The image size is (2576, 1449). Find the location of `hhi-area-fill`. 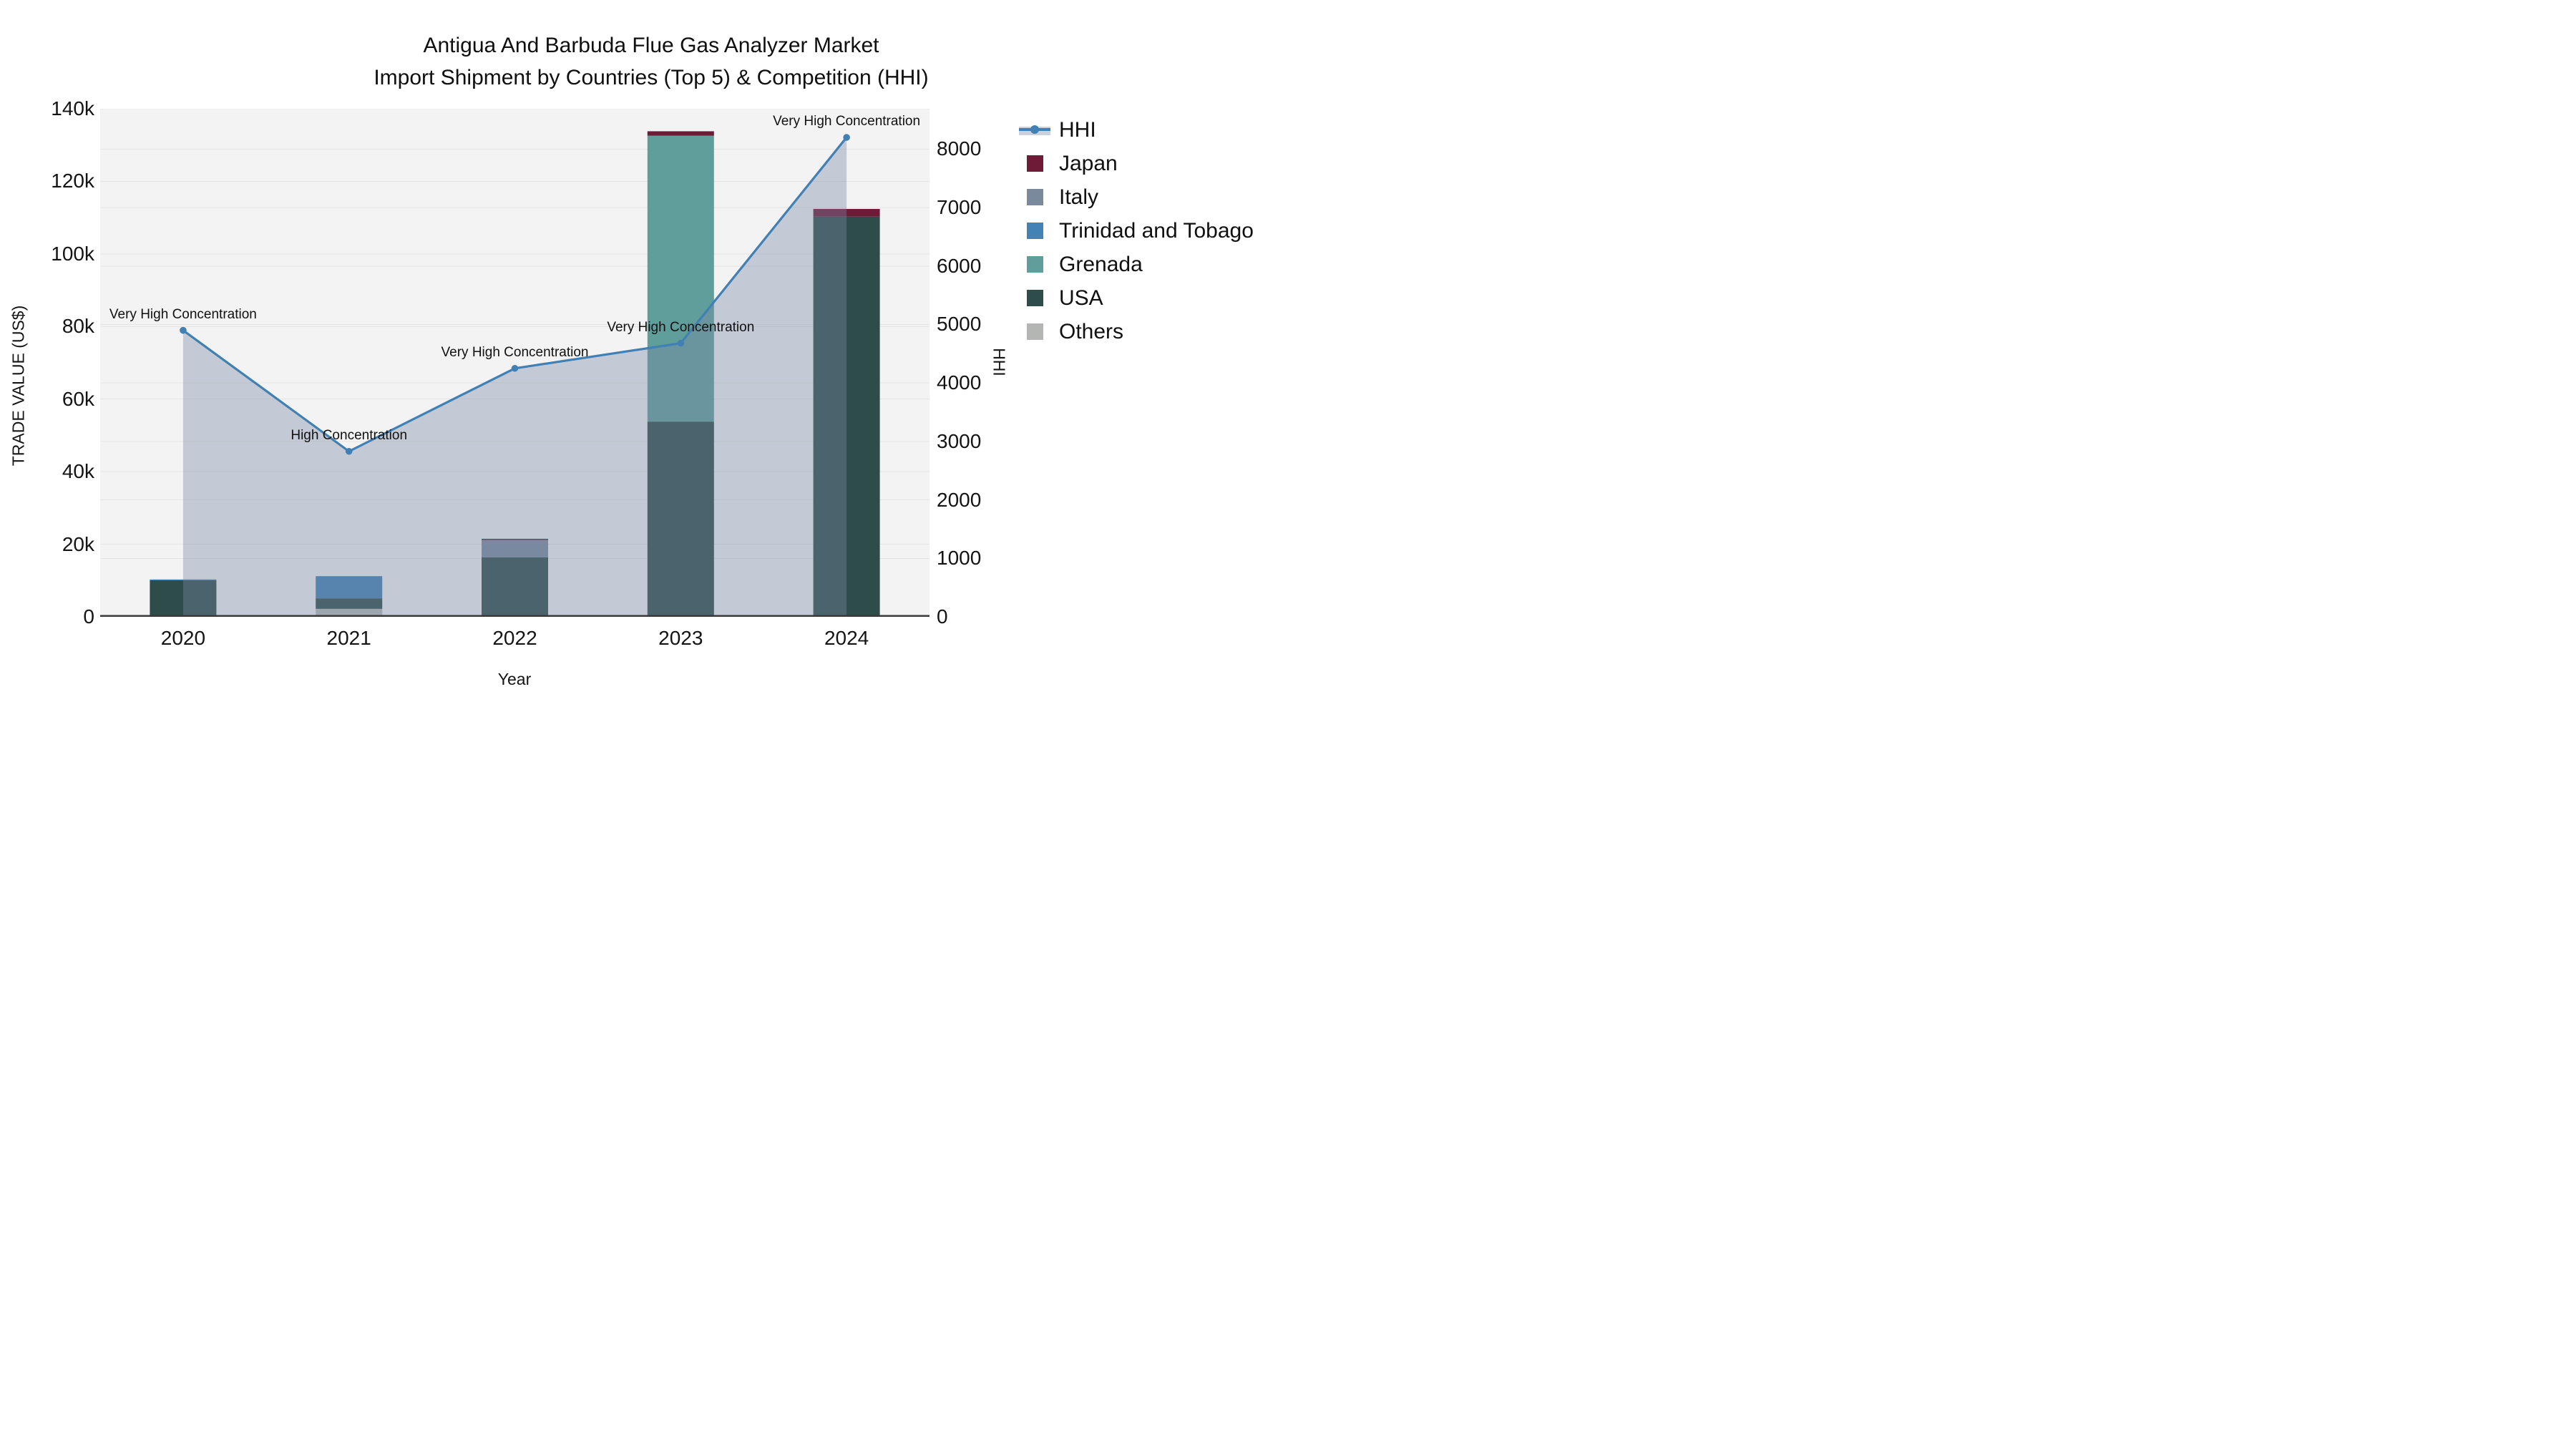

hhi-area-fill is located at coordinates (514, 377).